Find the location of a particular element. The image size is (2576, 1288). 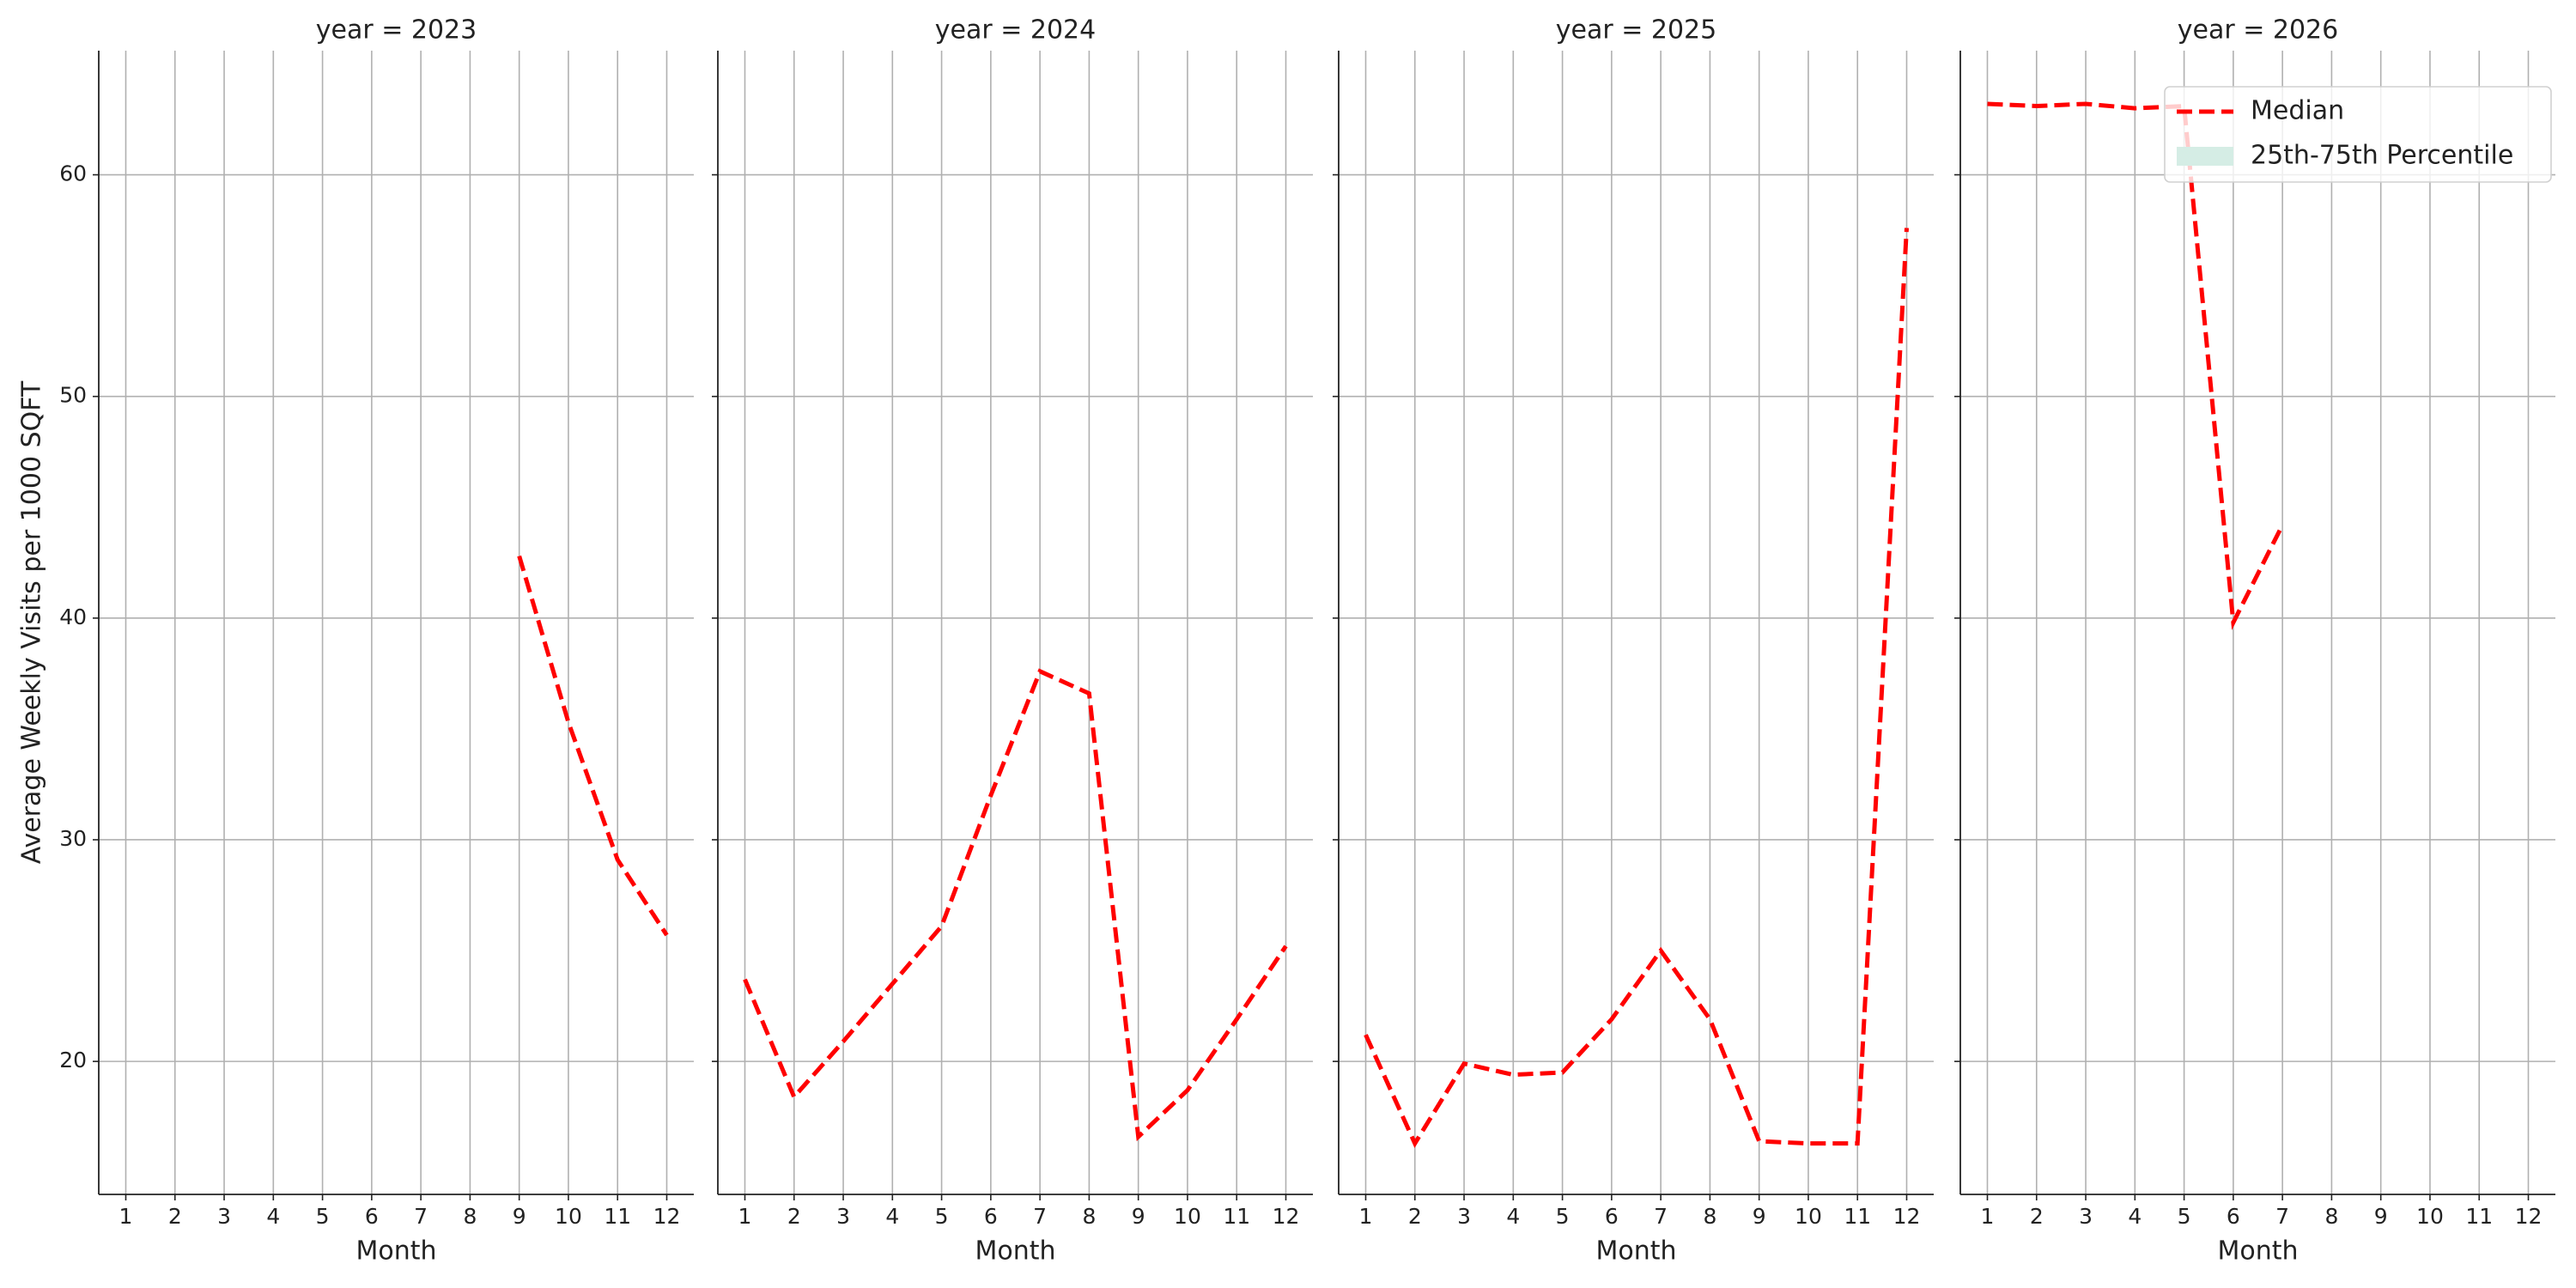

y-axis-label: Average Weekly Visits per 1000 SQFT is located at coordinates (32, 622).